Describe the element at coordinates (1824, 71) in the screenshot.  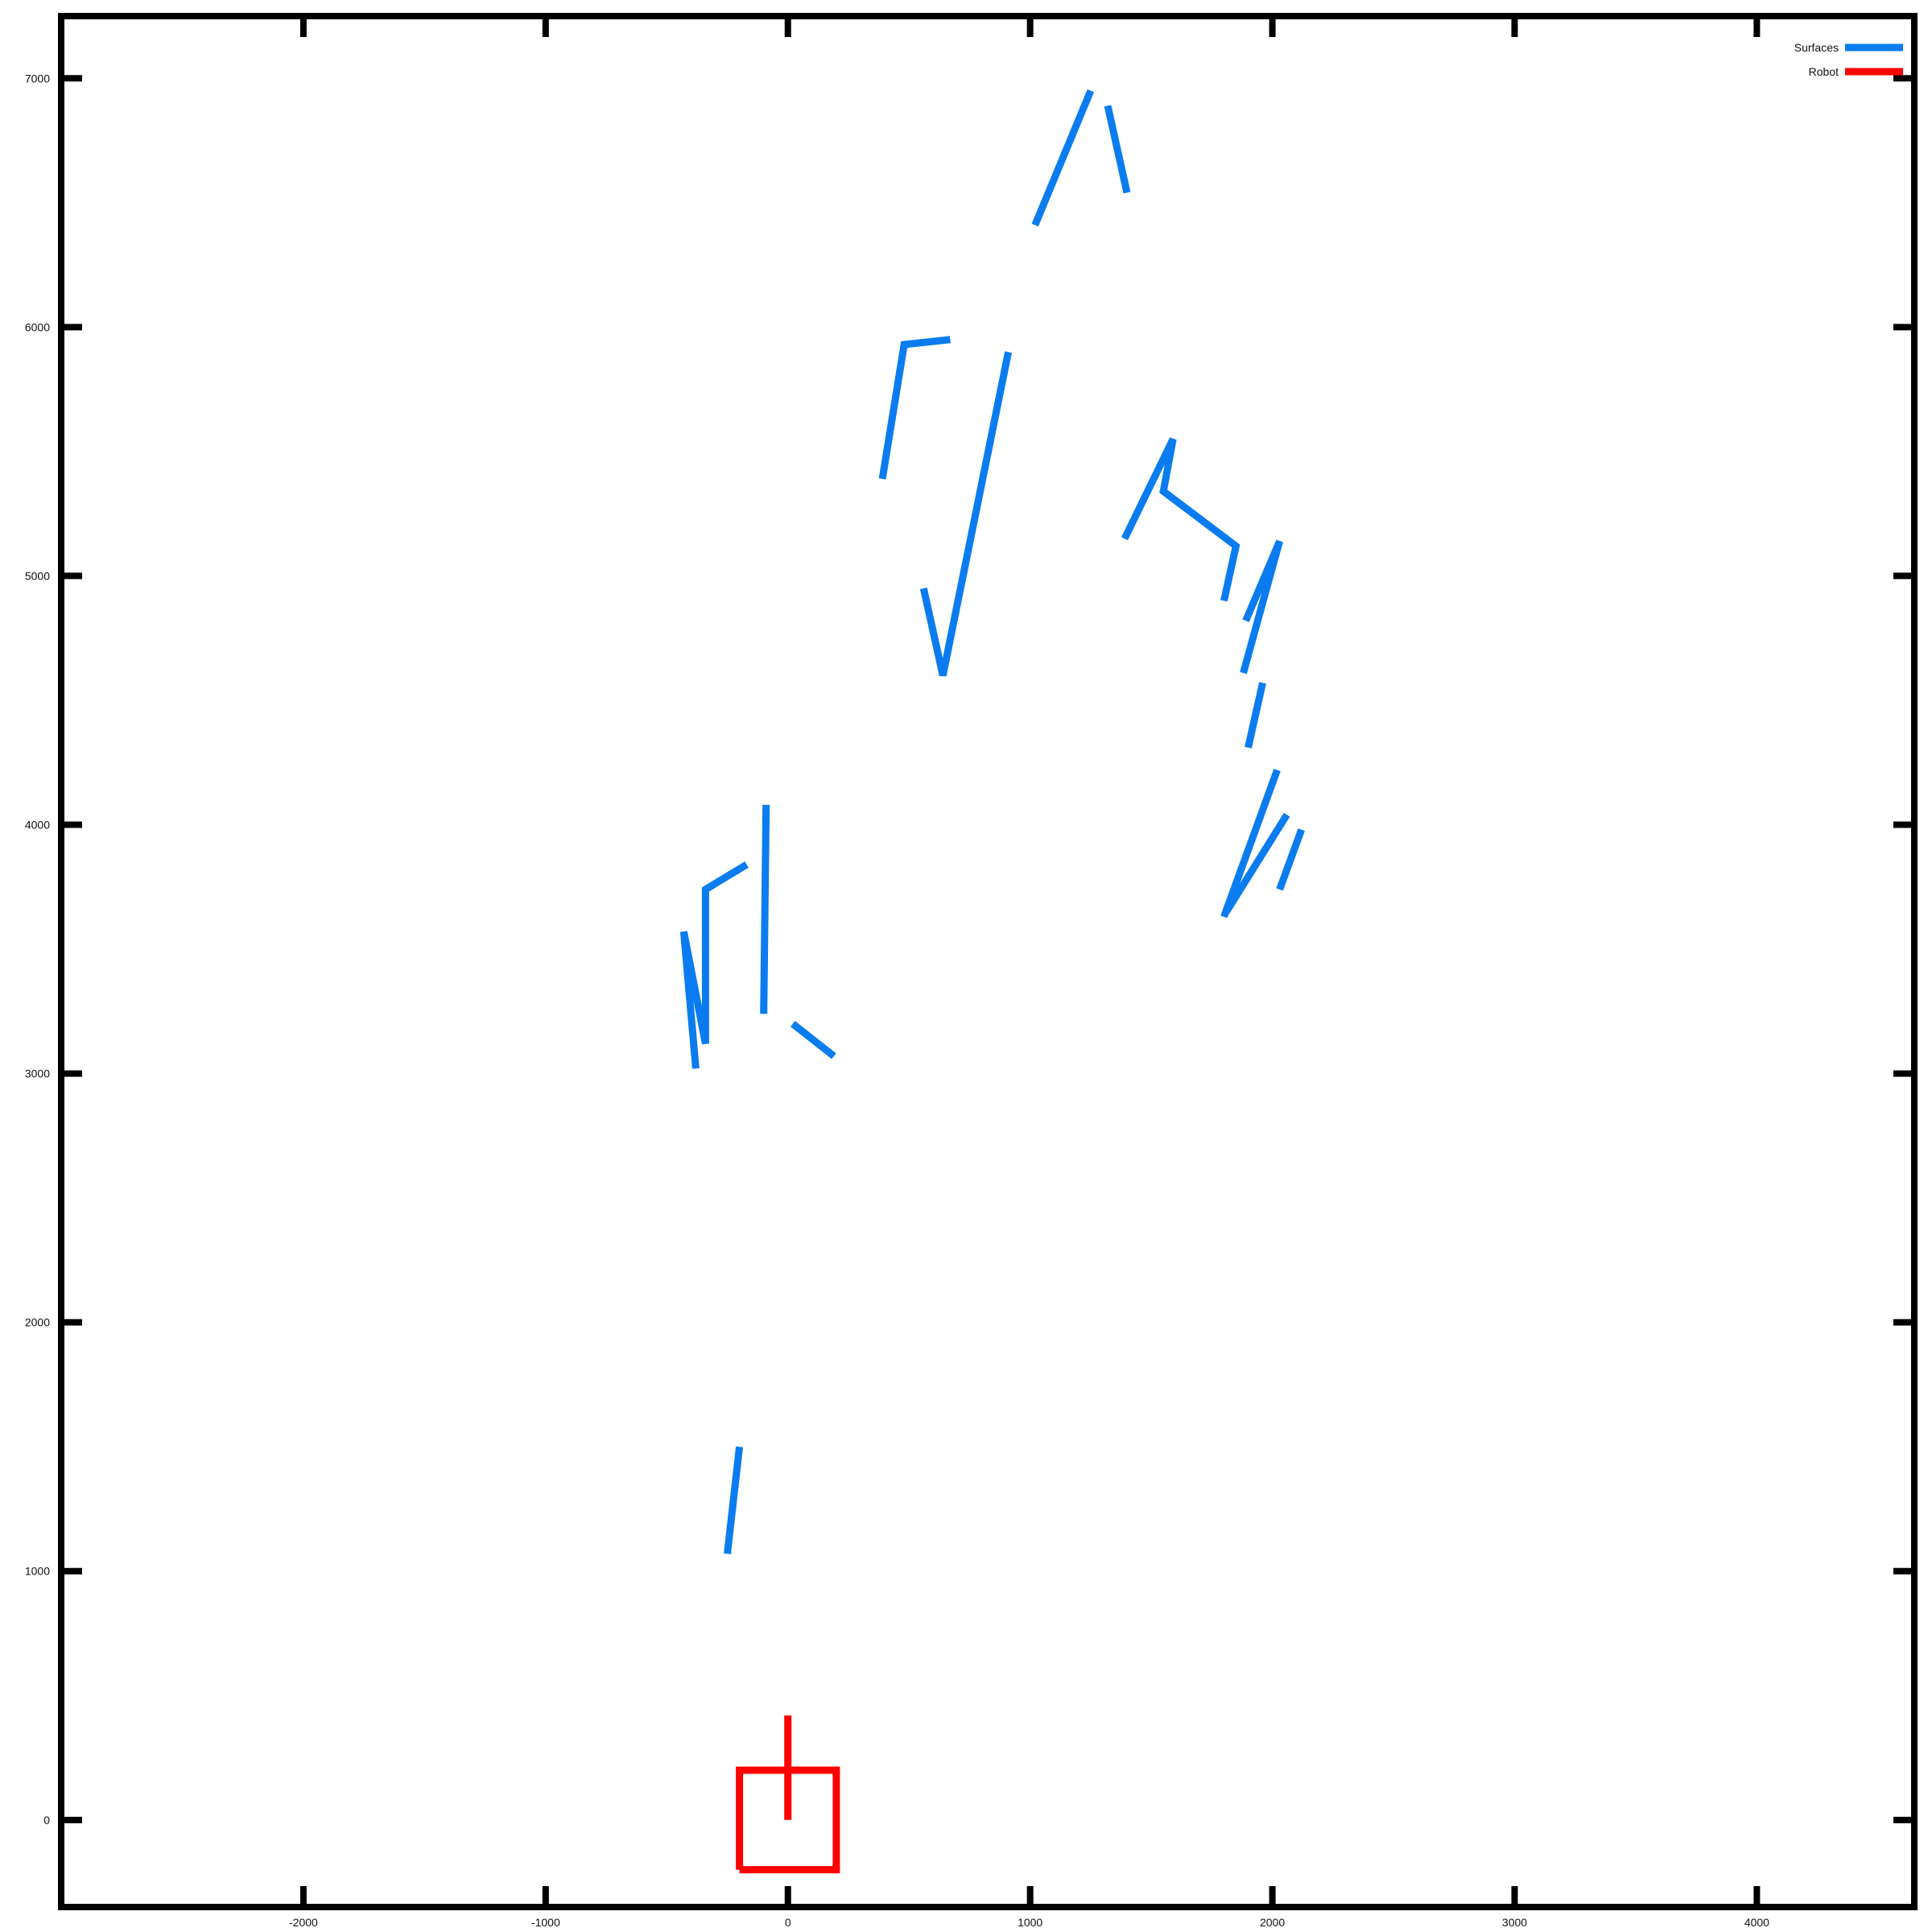
I see `legend-label: Robot` at that location.